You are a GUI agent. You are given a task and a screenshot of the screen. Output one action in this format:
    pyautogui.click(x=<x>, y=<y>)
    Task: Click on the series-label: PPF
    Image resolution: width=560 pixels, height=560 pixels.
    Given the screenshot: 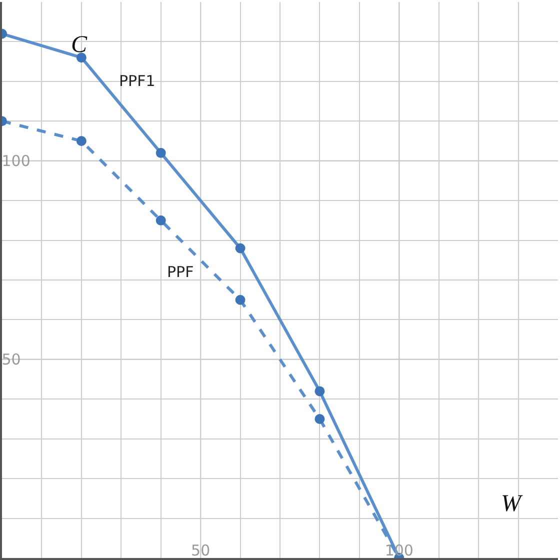 What is the action you would take?
    pyautogui.click(x=180, y=272)
    